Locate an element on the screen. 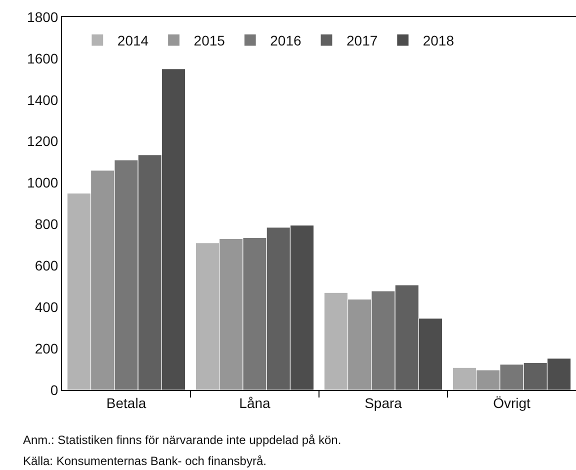 This screenshot has height=470, width=576. y-tick-label: 200 is located at coordinates (46, 348).